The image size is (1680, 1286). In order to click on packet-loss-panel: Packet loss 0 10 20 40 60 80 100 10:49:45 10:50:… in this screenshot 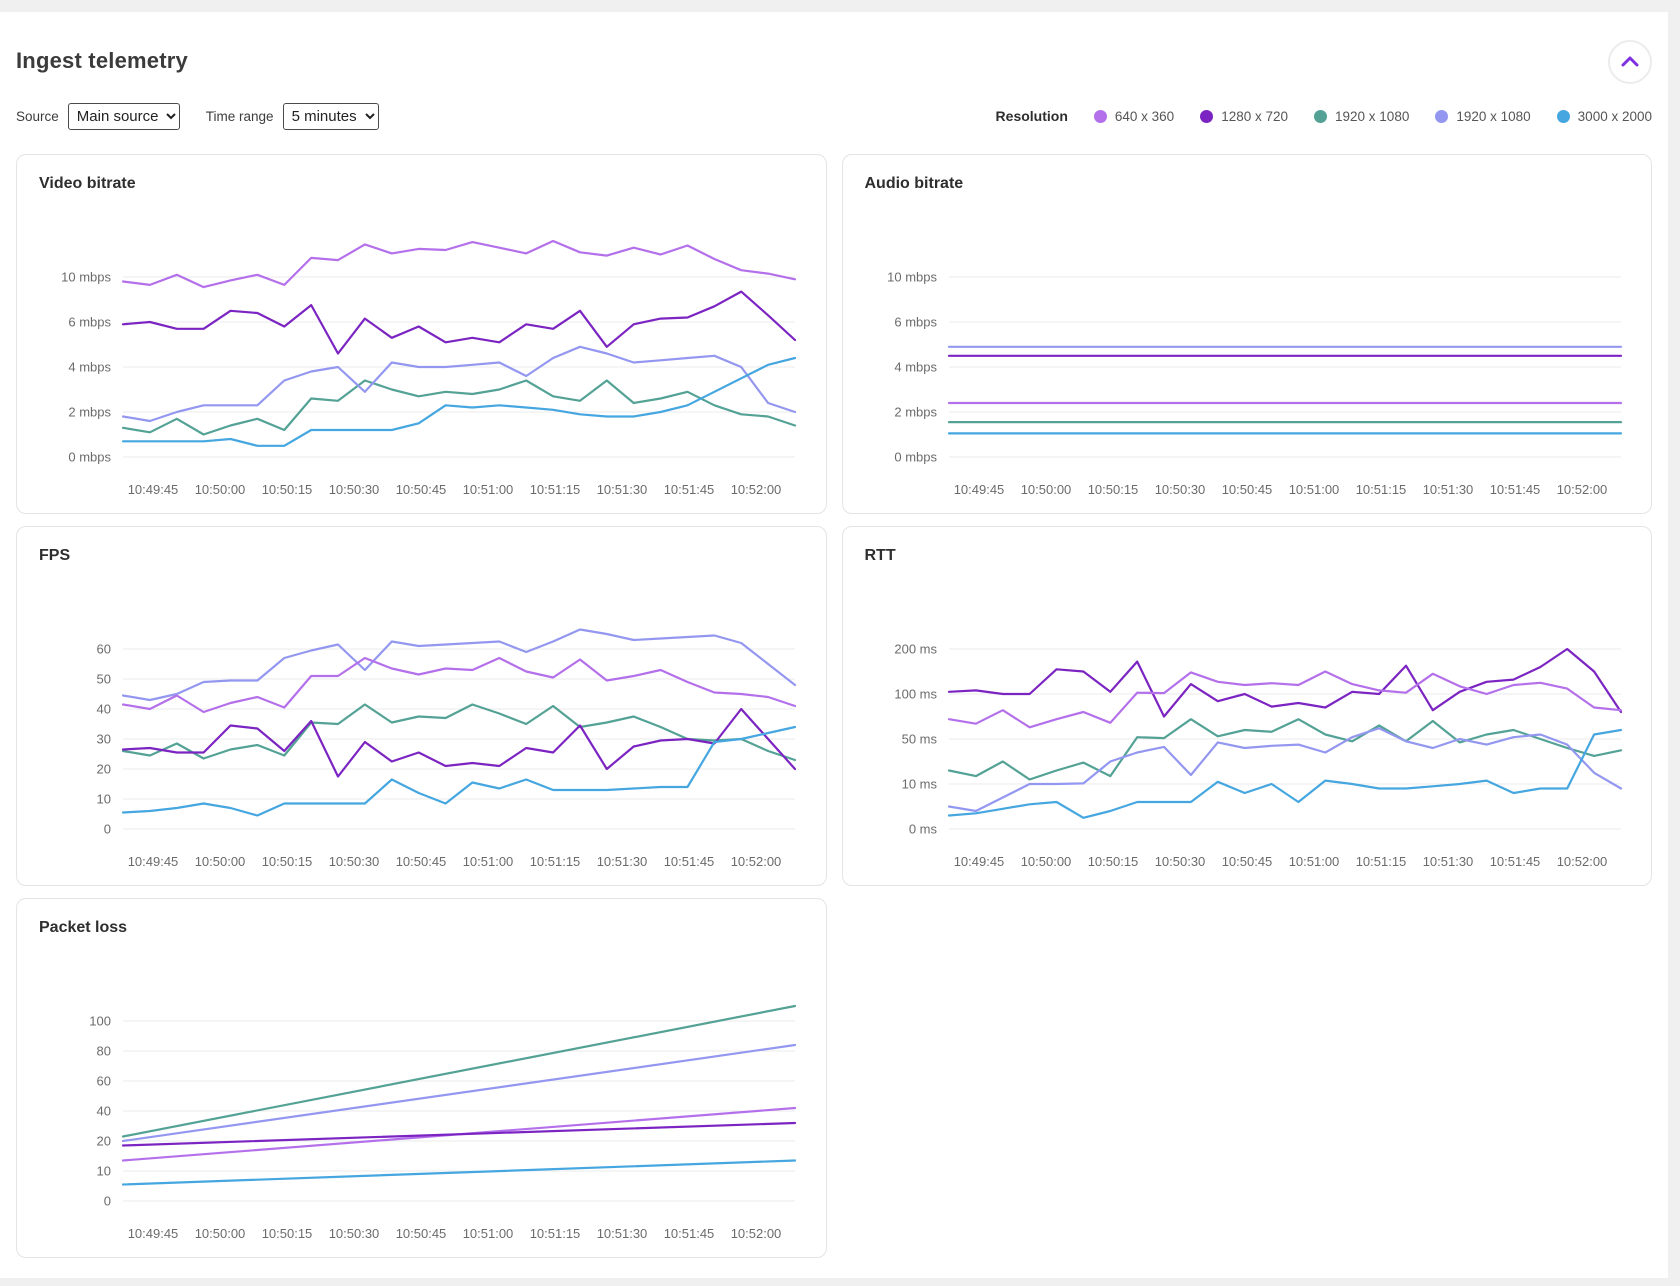, I will do `click(421, 1078)`.